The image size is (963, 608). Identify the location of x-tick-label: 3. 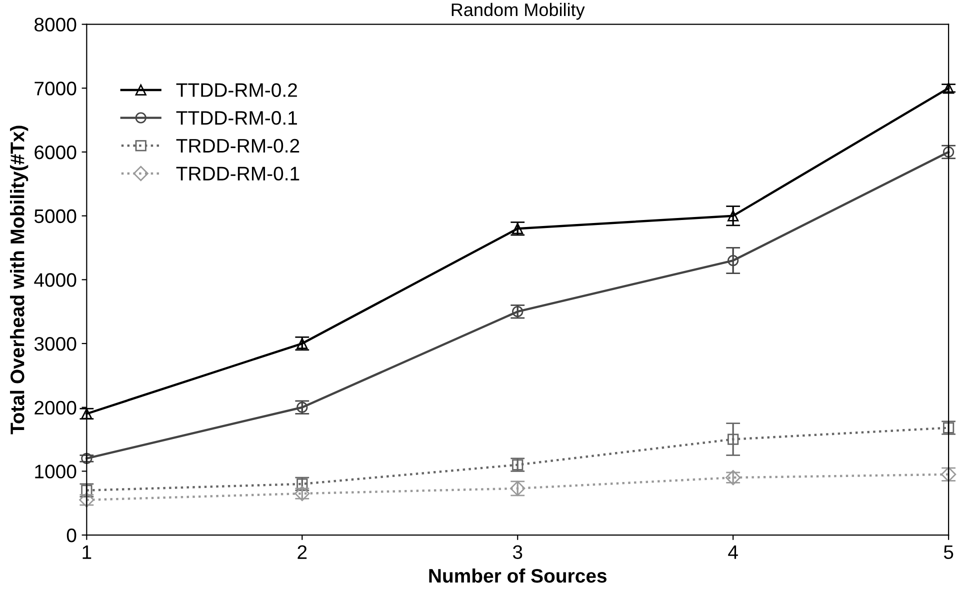
(517, 552).